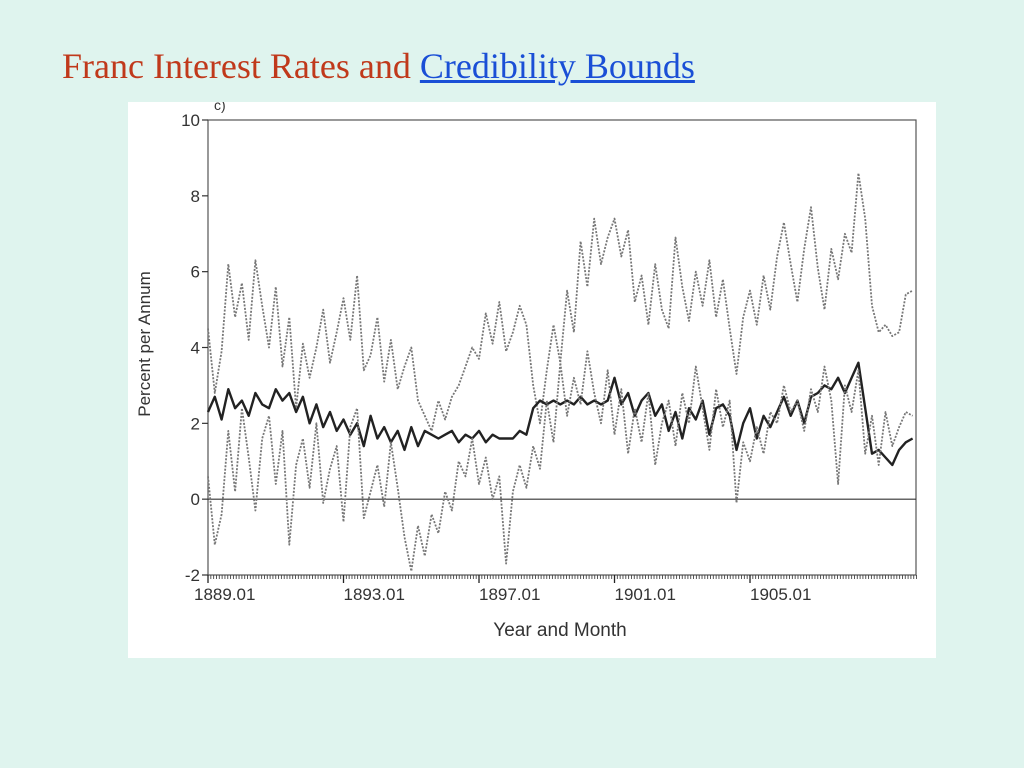 The image size is (1024, 768). I want to click on y-tick-label-6: 10, so click(190, 120).